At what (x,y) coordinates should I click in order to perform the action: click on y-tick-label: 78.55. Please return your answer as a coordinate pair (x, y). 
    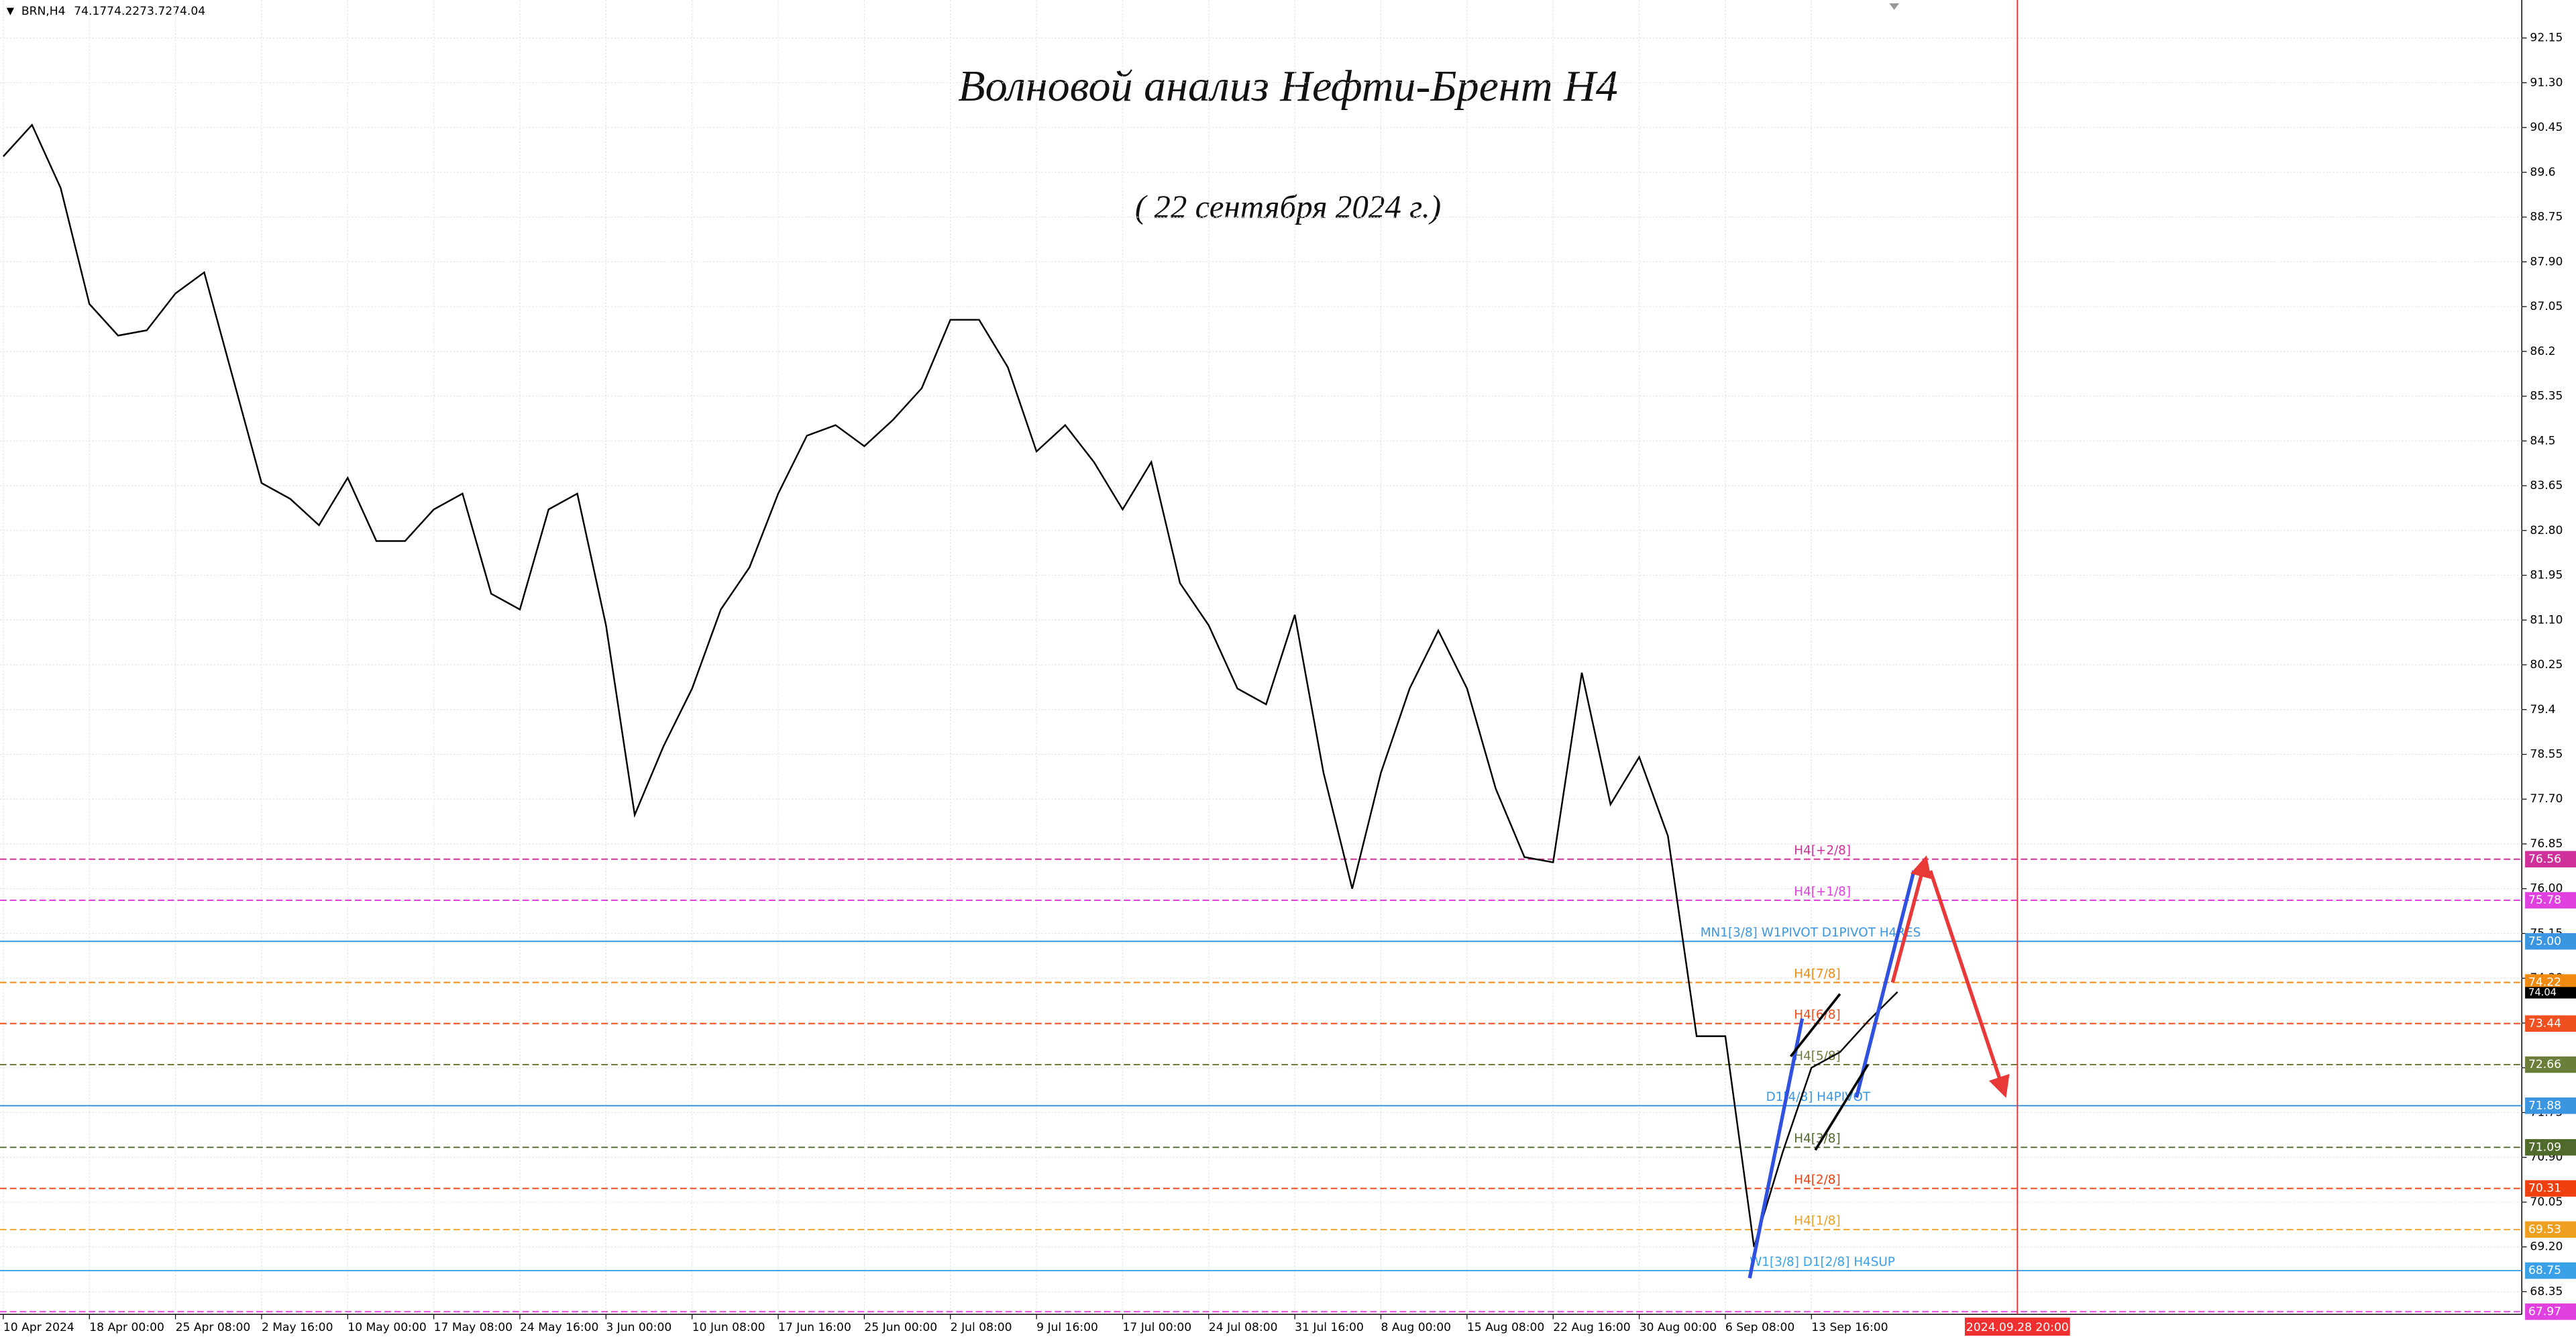
    Looking at the image, I should click on (2546, 754).